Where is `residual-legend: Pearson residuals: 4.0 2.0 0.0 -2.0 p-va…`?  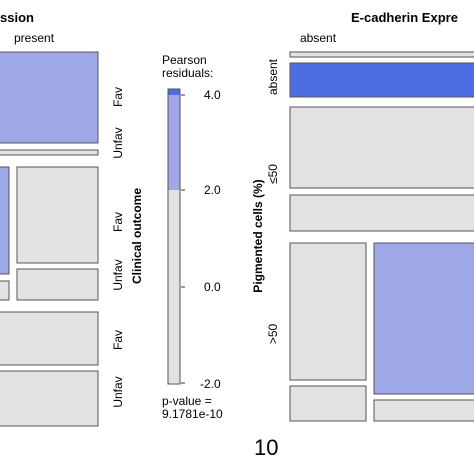 residual-legend: Pearson residuals: 4.0 2.0 0.0 -2.0 p-va… is located at coordinates (192, 237).